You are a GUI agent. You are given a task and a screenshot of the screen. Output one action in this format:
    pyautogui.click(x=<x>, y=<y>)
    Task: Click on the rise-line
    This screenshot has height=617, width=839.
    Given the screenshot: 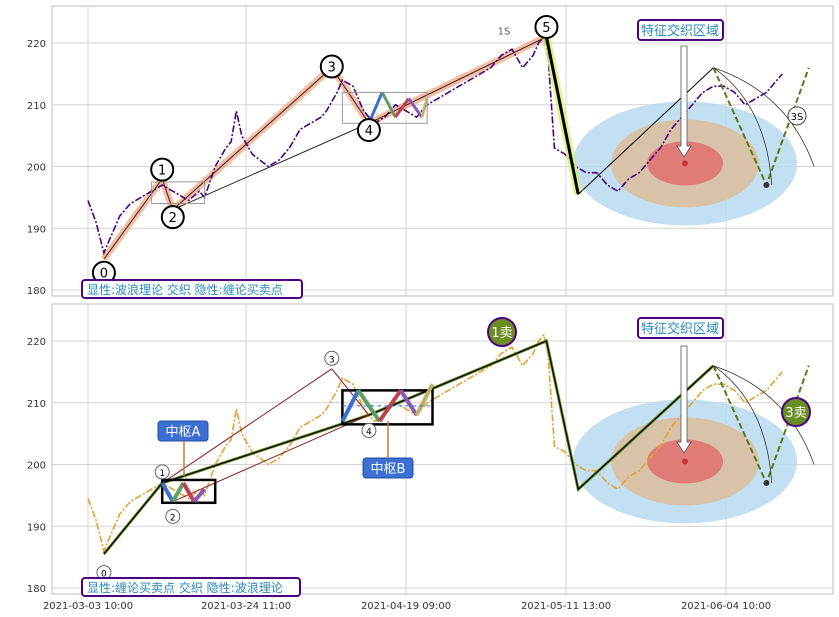 What is the action you would take?
    pyautogui.click(x=645, y=131)
    